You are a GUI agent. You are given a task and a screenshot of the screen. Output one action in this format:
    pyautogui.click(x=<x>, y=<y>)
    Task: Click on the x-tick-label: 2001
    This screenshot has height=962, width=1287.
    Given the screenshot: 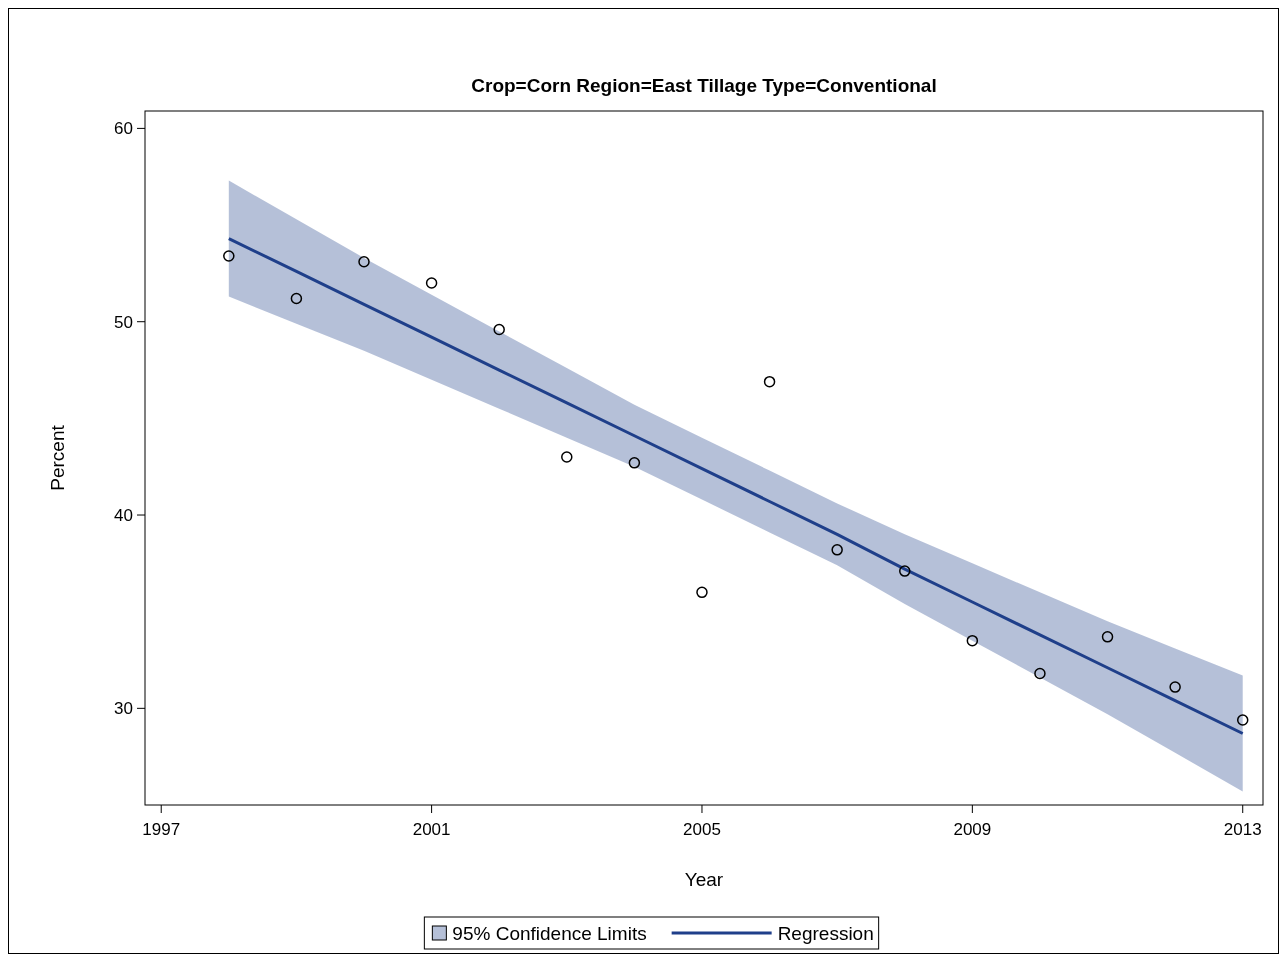 What is the action you would take?
    pyautogui.click(x=431, y=829)
    